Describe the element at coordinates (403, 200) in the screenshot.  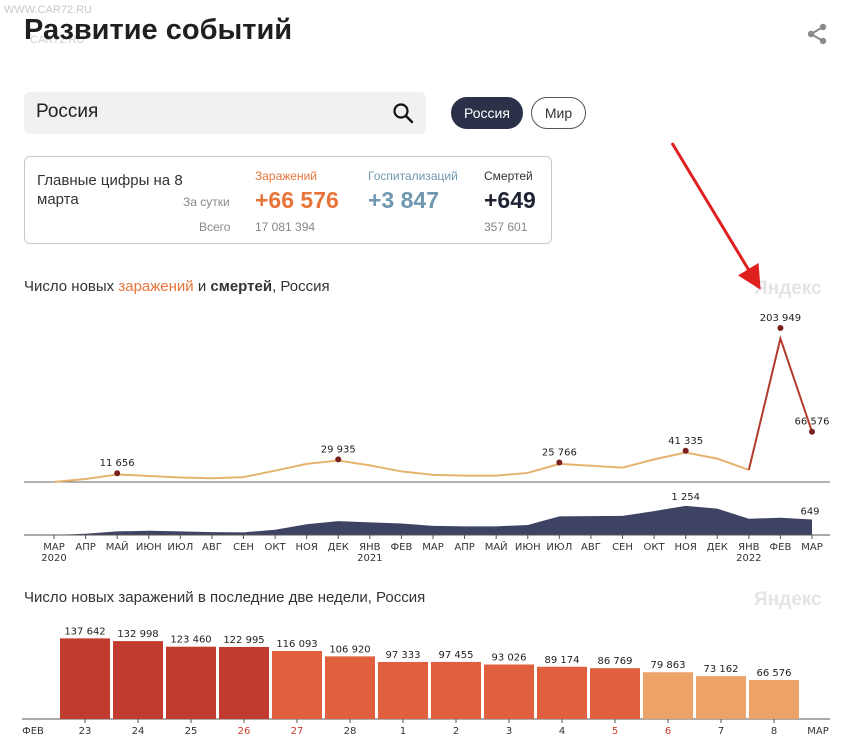
I see `hospital-day-value: +3 847` at that location.